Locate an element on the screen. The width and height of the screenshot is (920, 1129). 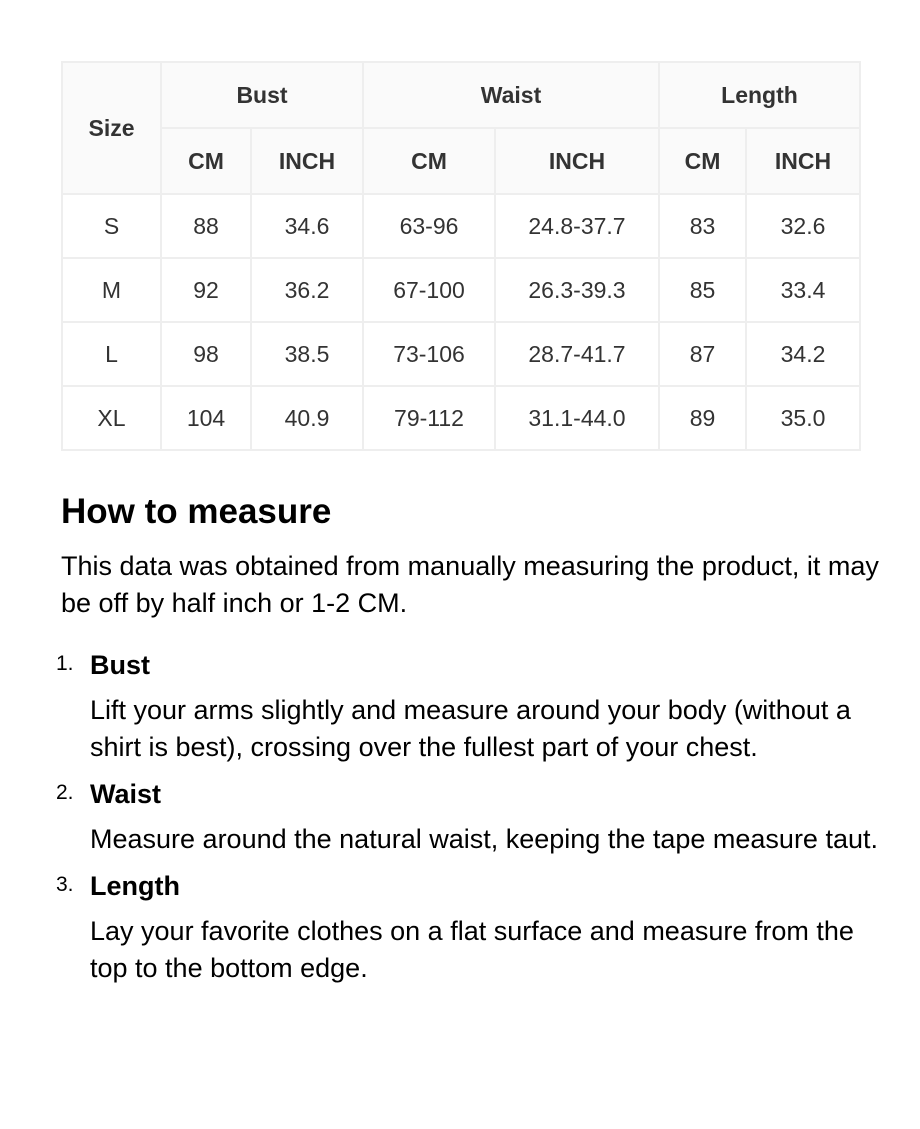
table-row: S 88 34.6 63-96 24.8-37.7 83 32.6 is located at coordinates (461, 226).